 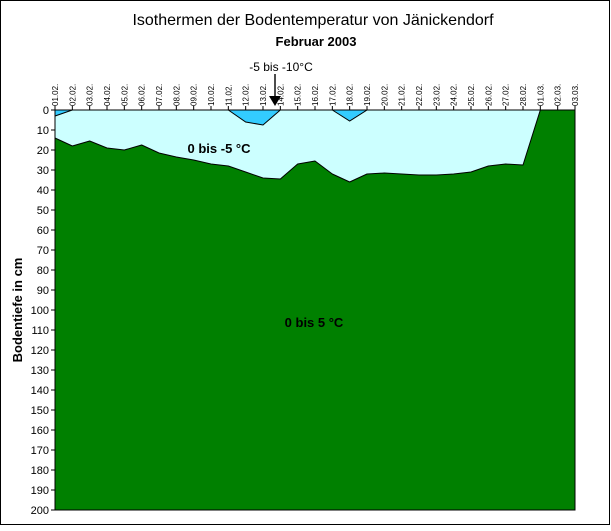 I want to click on y-tick-label: 30, so click(x=43, y=171).